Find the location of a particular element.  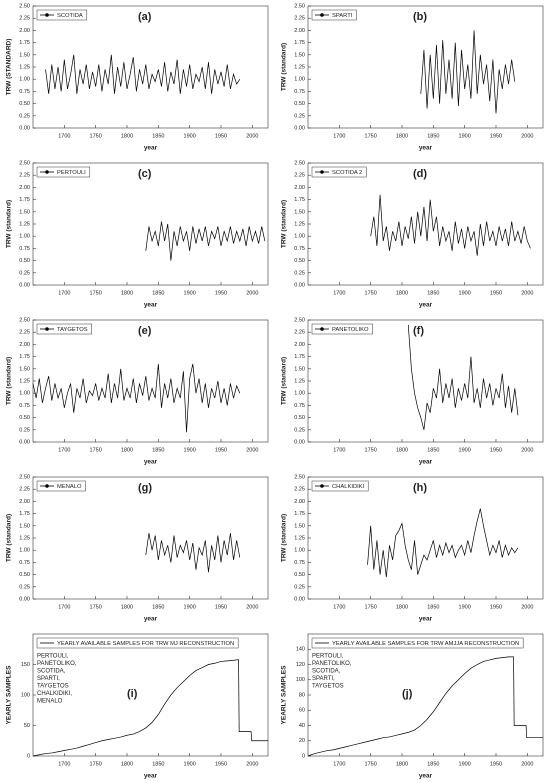

legend-label: PANETOLIKO is located at coordinates (350, 330).